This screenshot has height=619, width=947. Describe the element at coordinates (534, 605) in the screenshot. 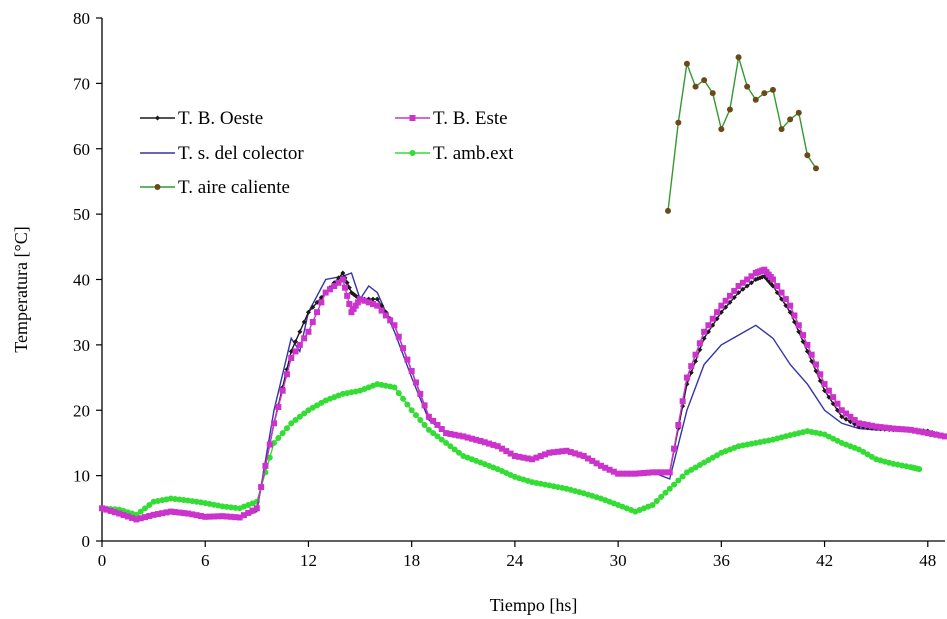

I see `x-axis-title: Tiempo [hs]` at that location.